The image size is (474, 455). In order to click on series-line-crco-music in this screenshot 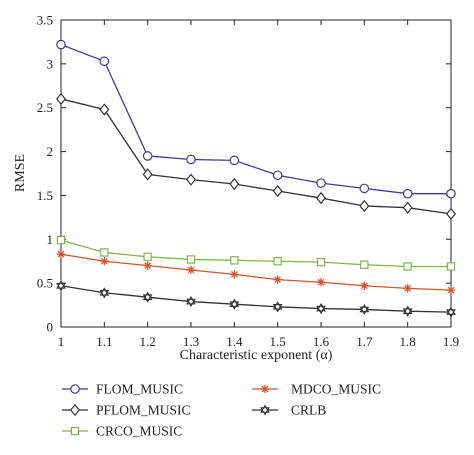, I will do `click(255, 253)`.